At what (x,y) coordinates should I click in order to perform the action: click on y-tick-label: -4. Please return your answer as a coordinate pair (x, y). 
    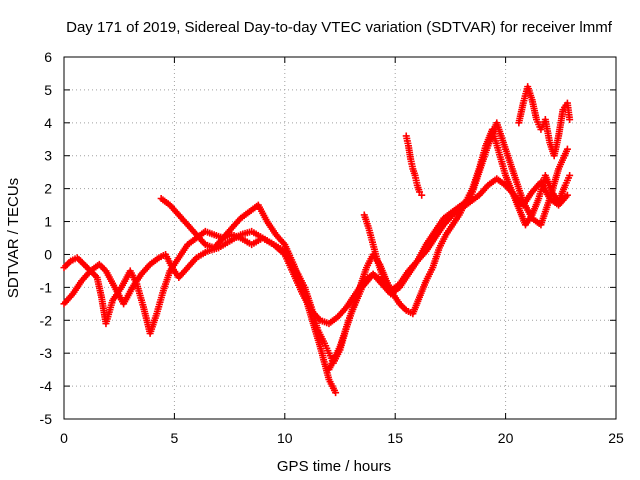
    Looking at the image, I should click on (46, 386).